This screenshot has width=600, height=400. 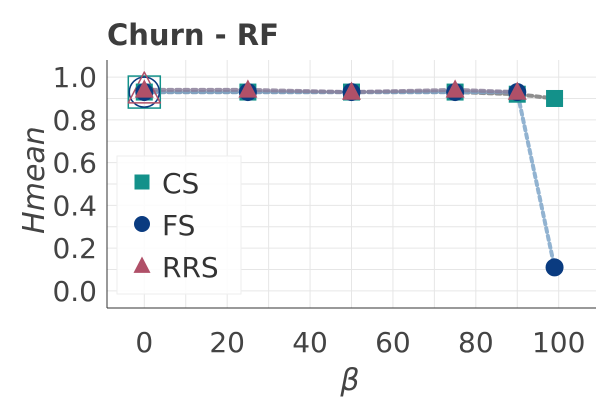 I want to click on legend-label-rrs: RRS, so click(x=190, y=267).